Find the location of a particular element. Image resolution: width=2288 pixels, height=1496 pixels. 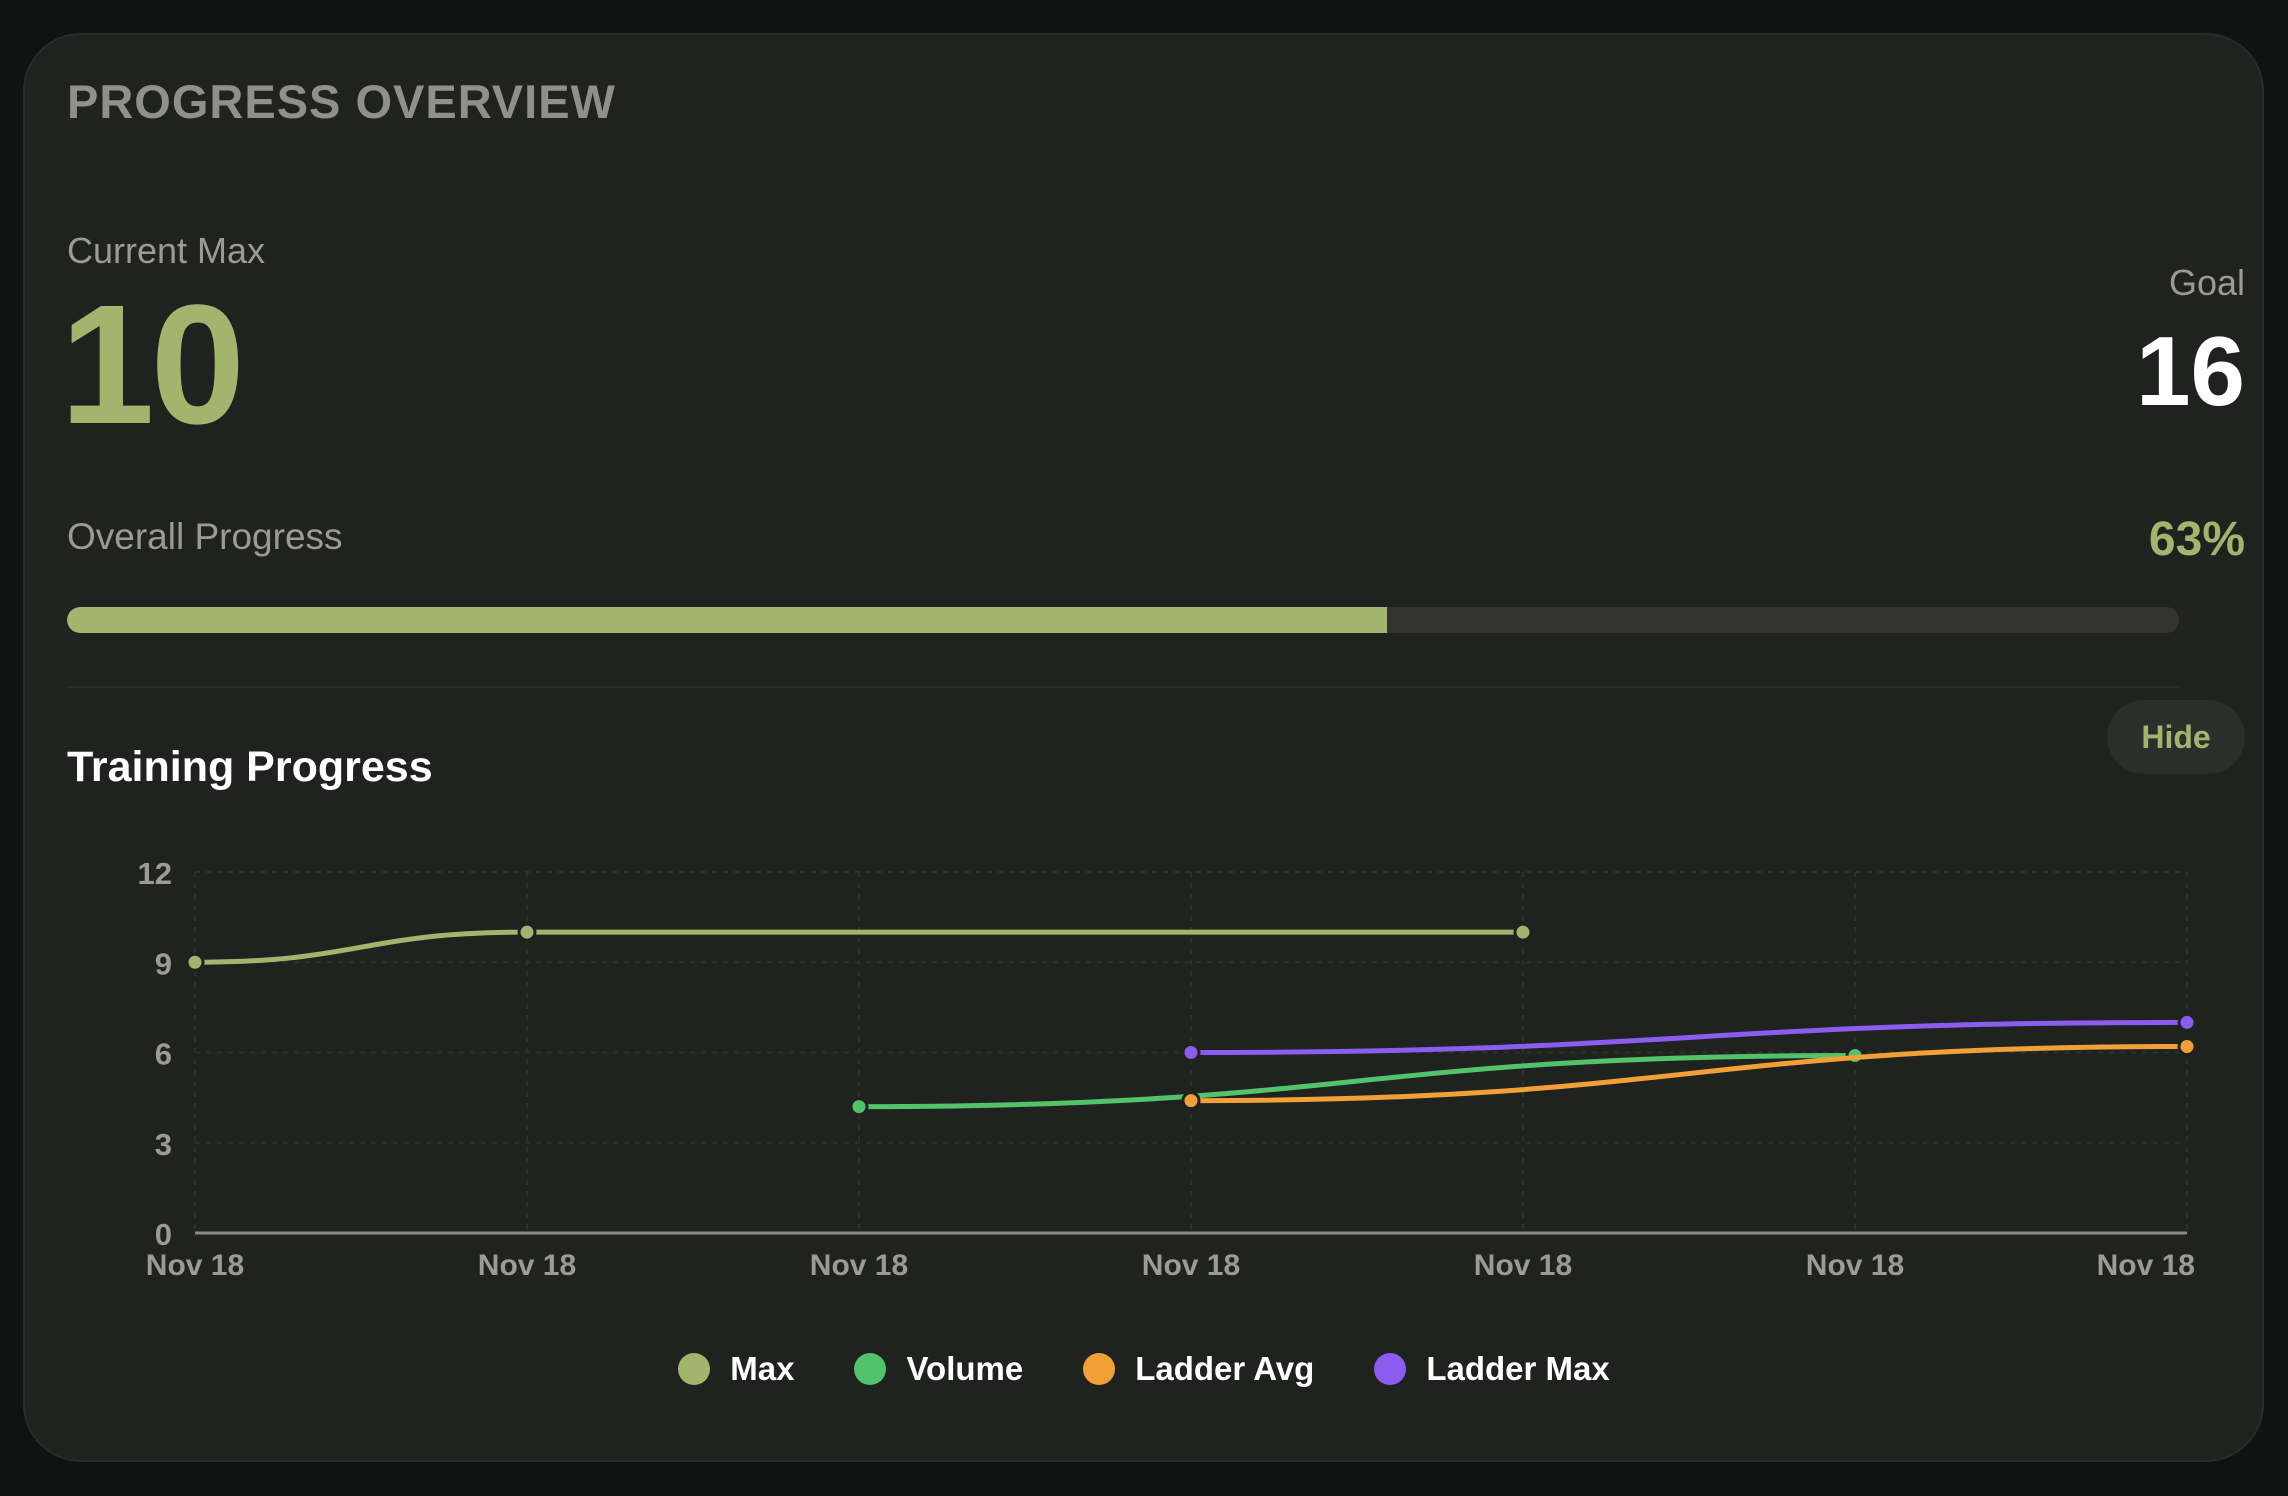

chart-title: Training Progress is located at coordinates (250, 767).